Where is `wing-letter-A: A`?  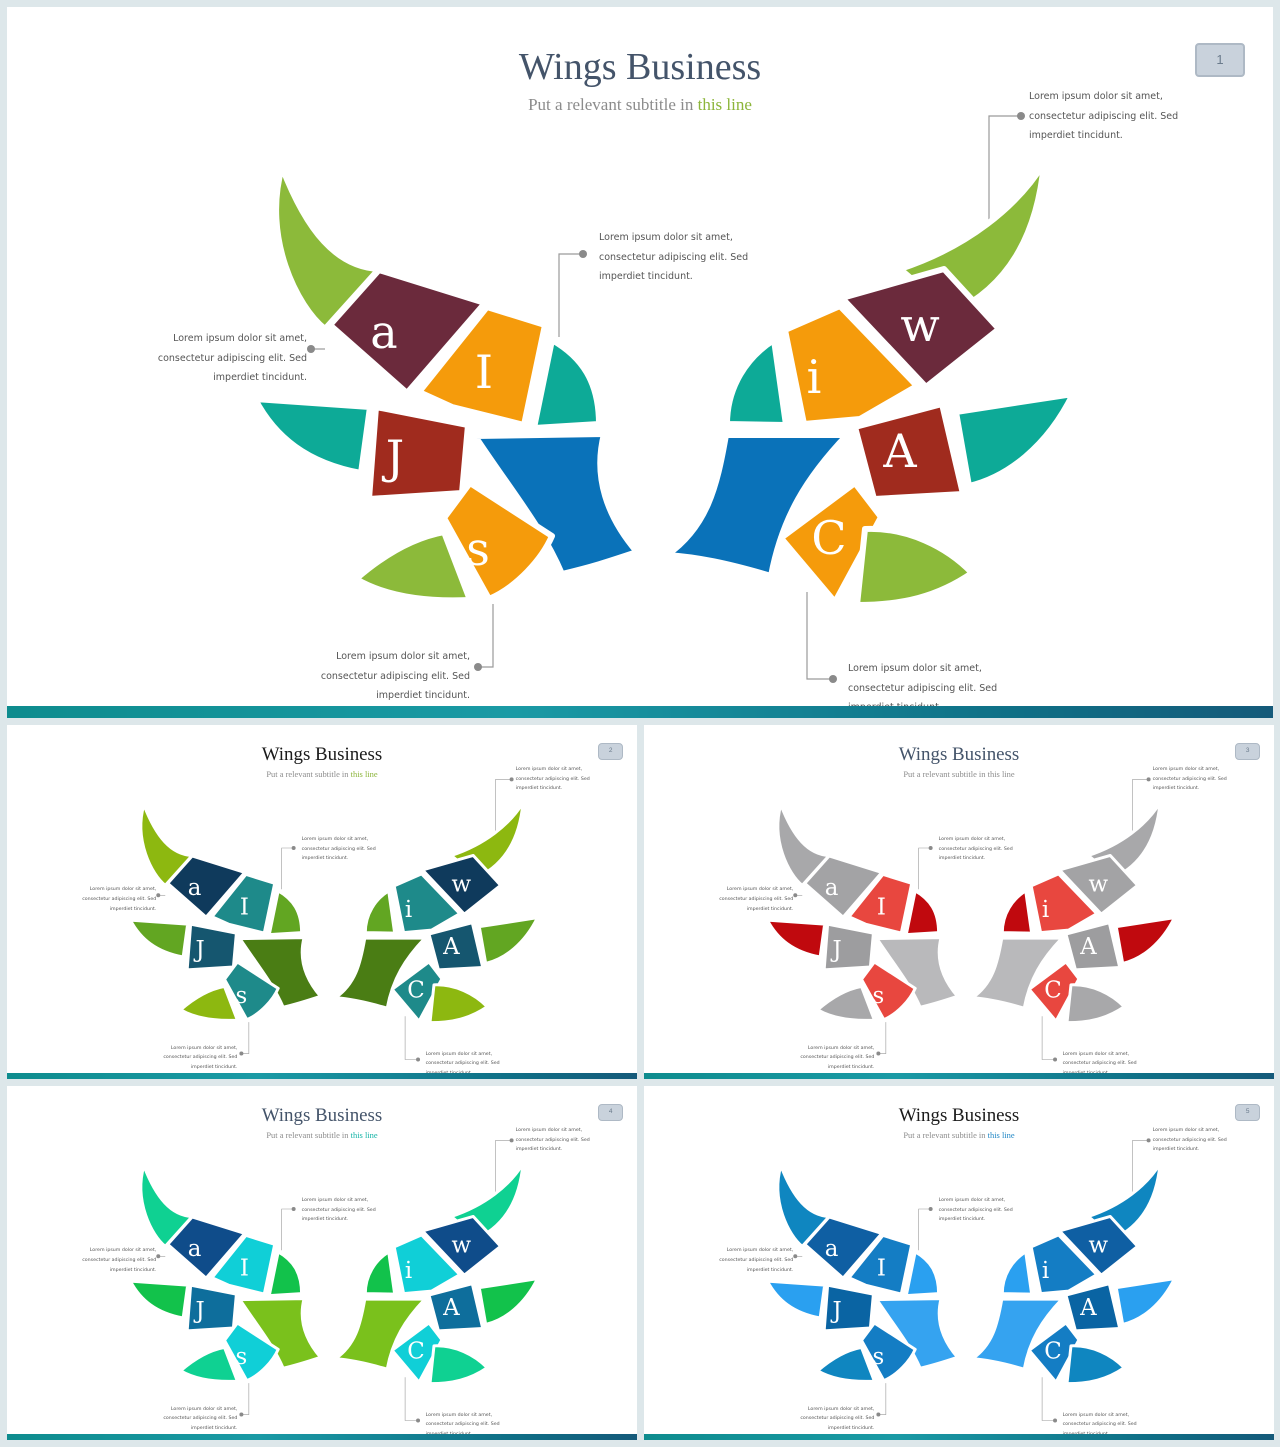
wing-letter-A: A is located at coordinates (451, 947).